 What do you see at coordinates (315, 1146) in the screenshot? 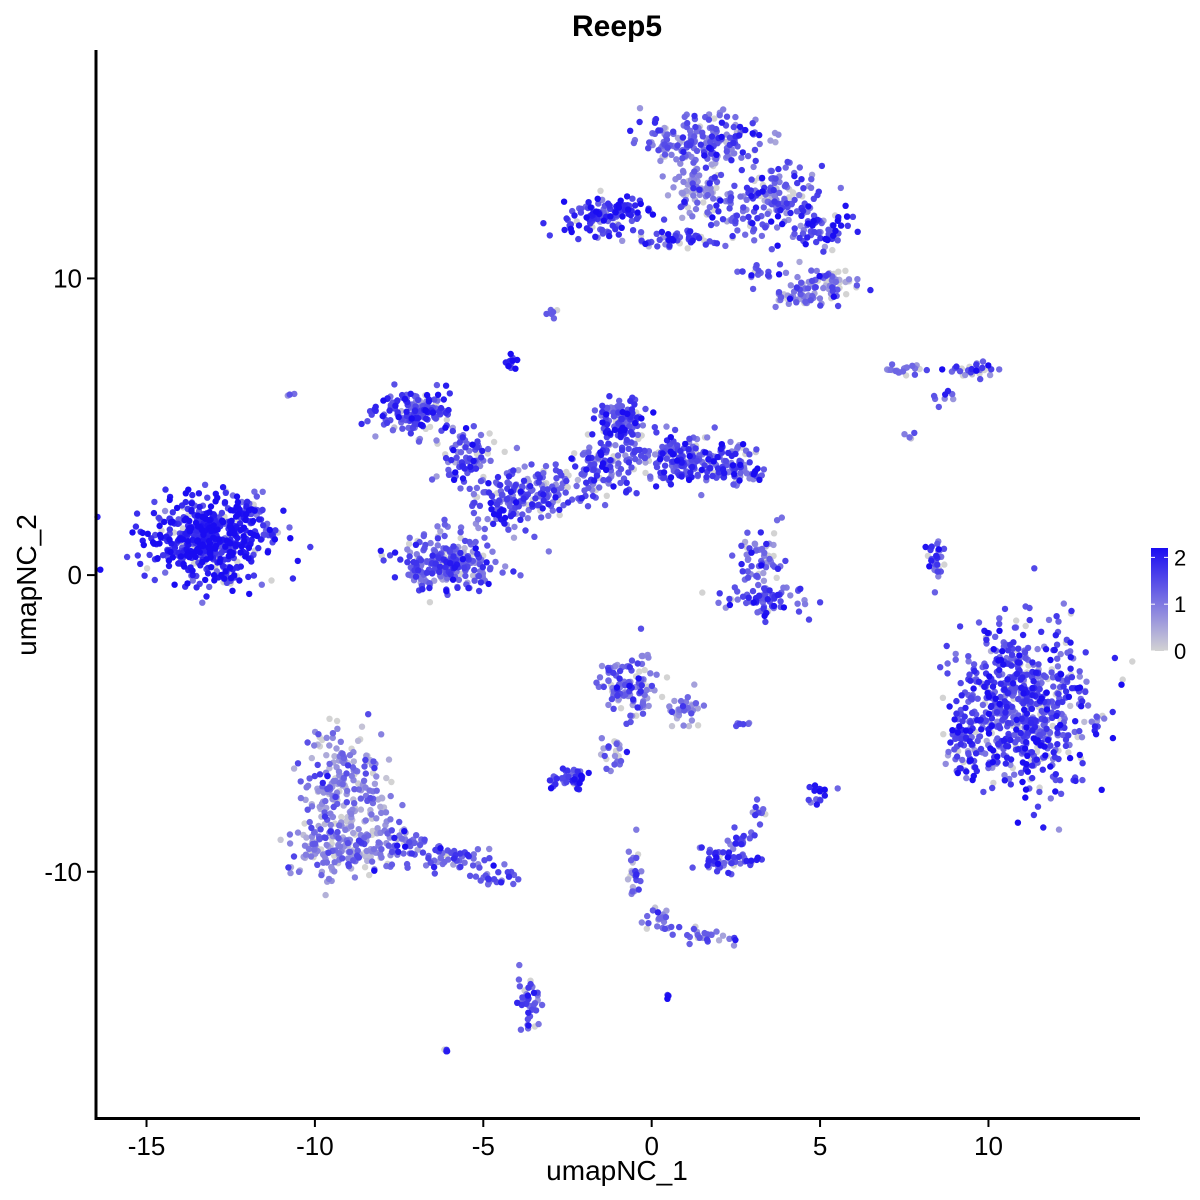
I see `x-tick-label: -10` at bounding box center [315, 1146].